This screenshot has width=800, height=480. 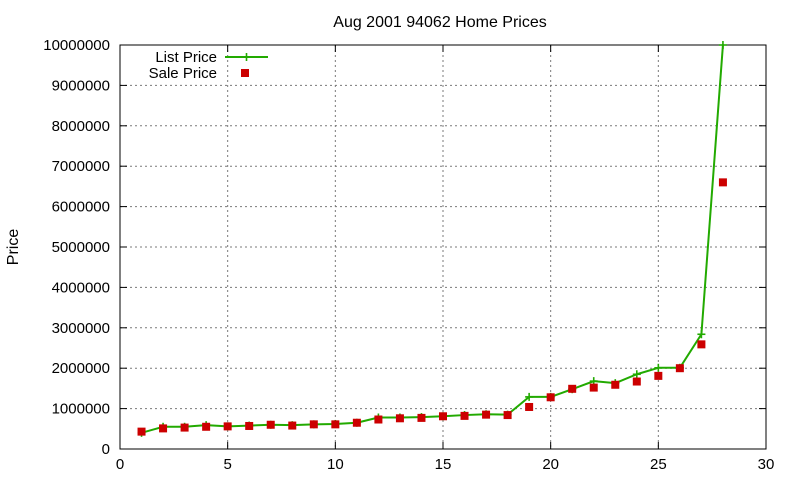 I want to click on x-tick-label: 25, so click(x=658, y=464).